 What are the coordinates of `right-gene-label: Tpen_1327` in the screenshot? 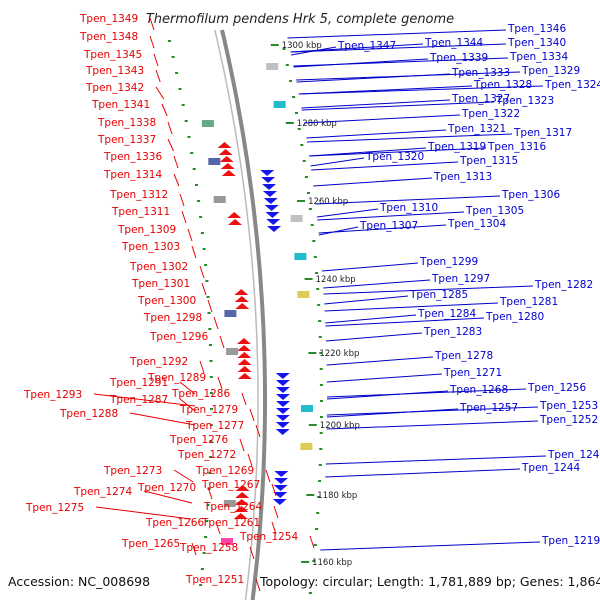 It's located at (480, 99).